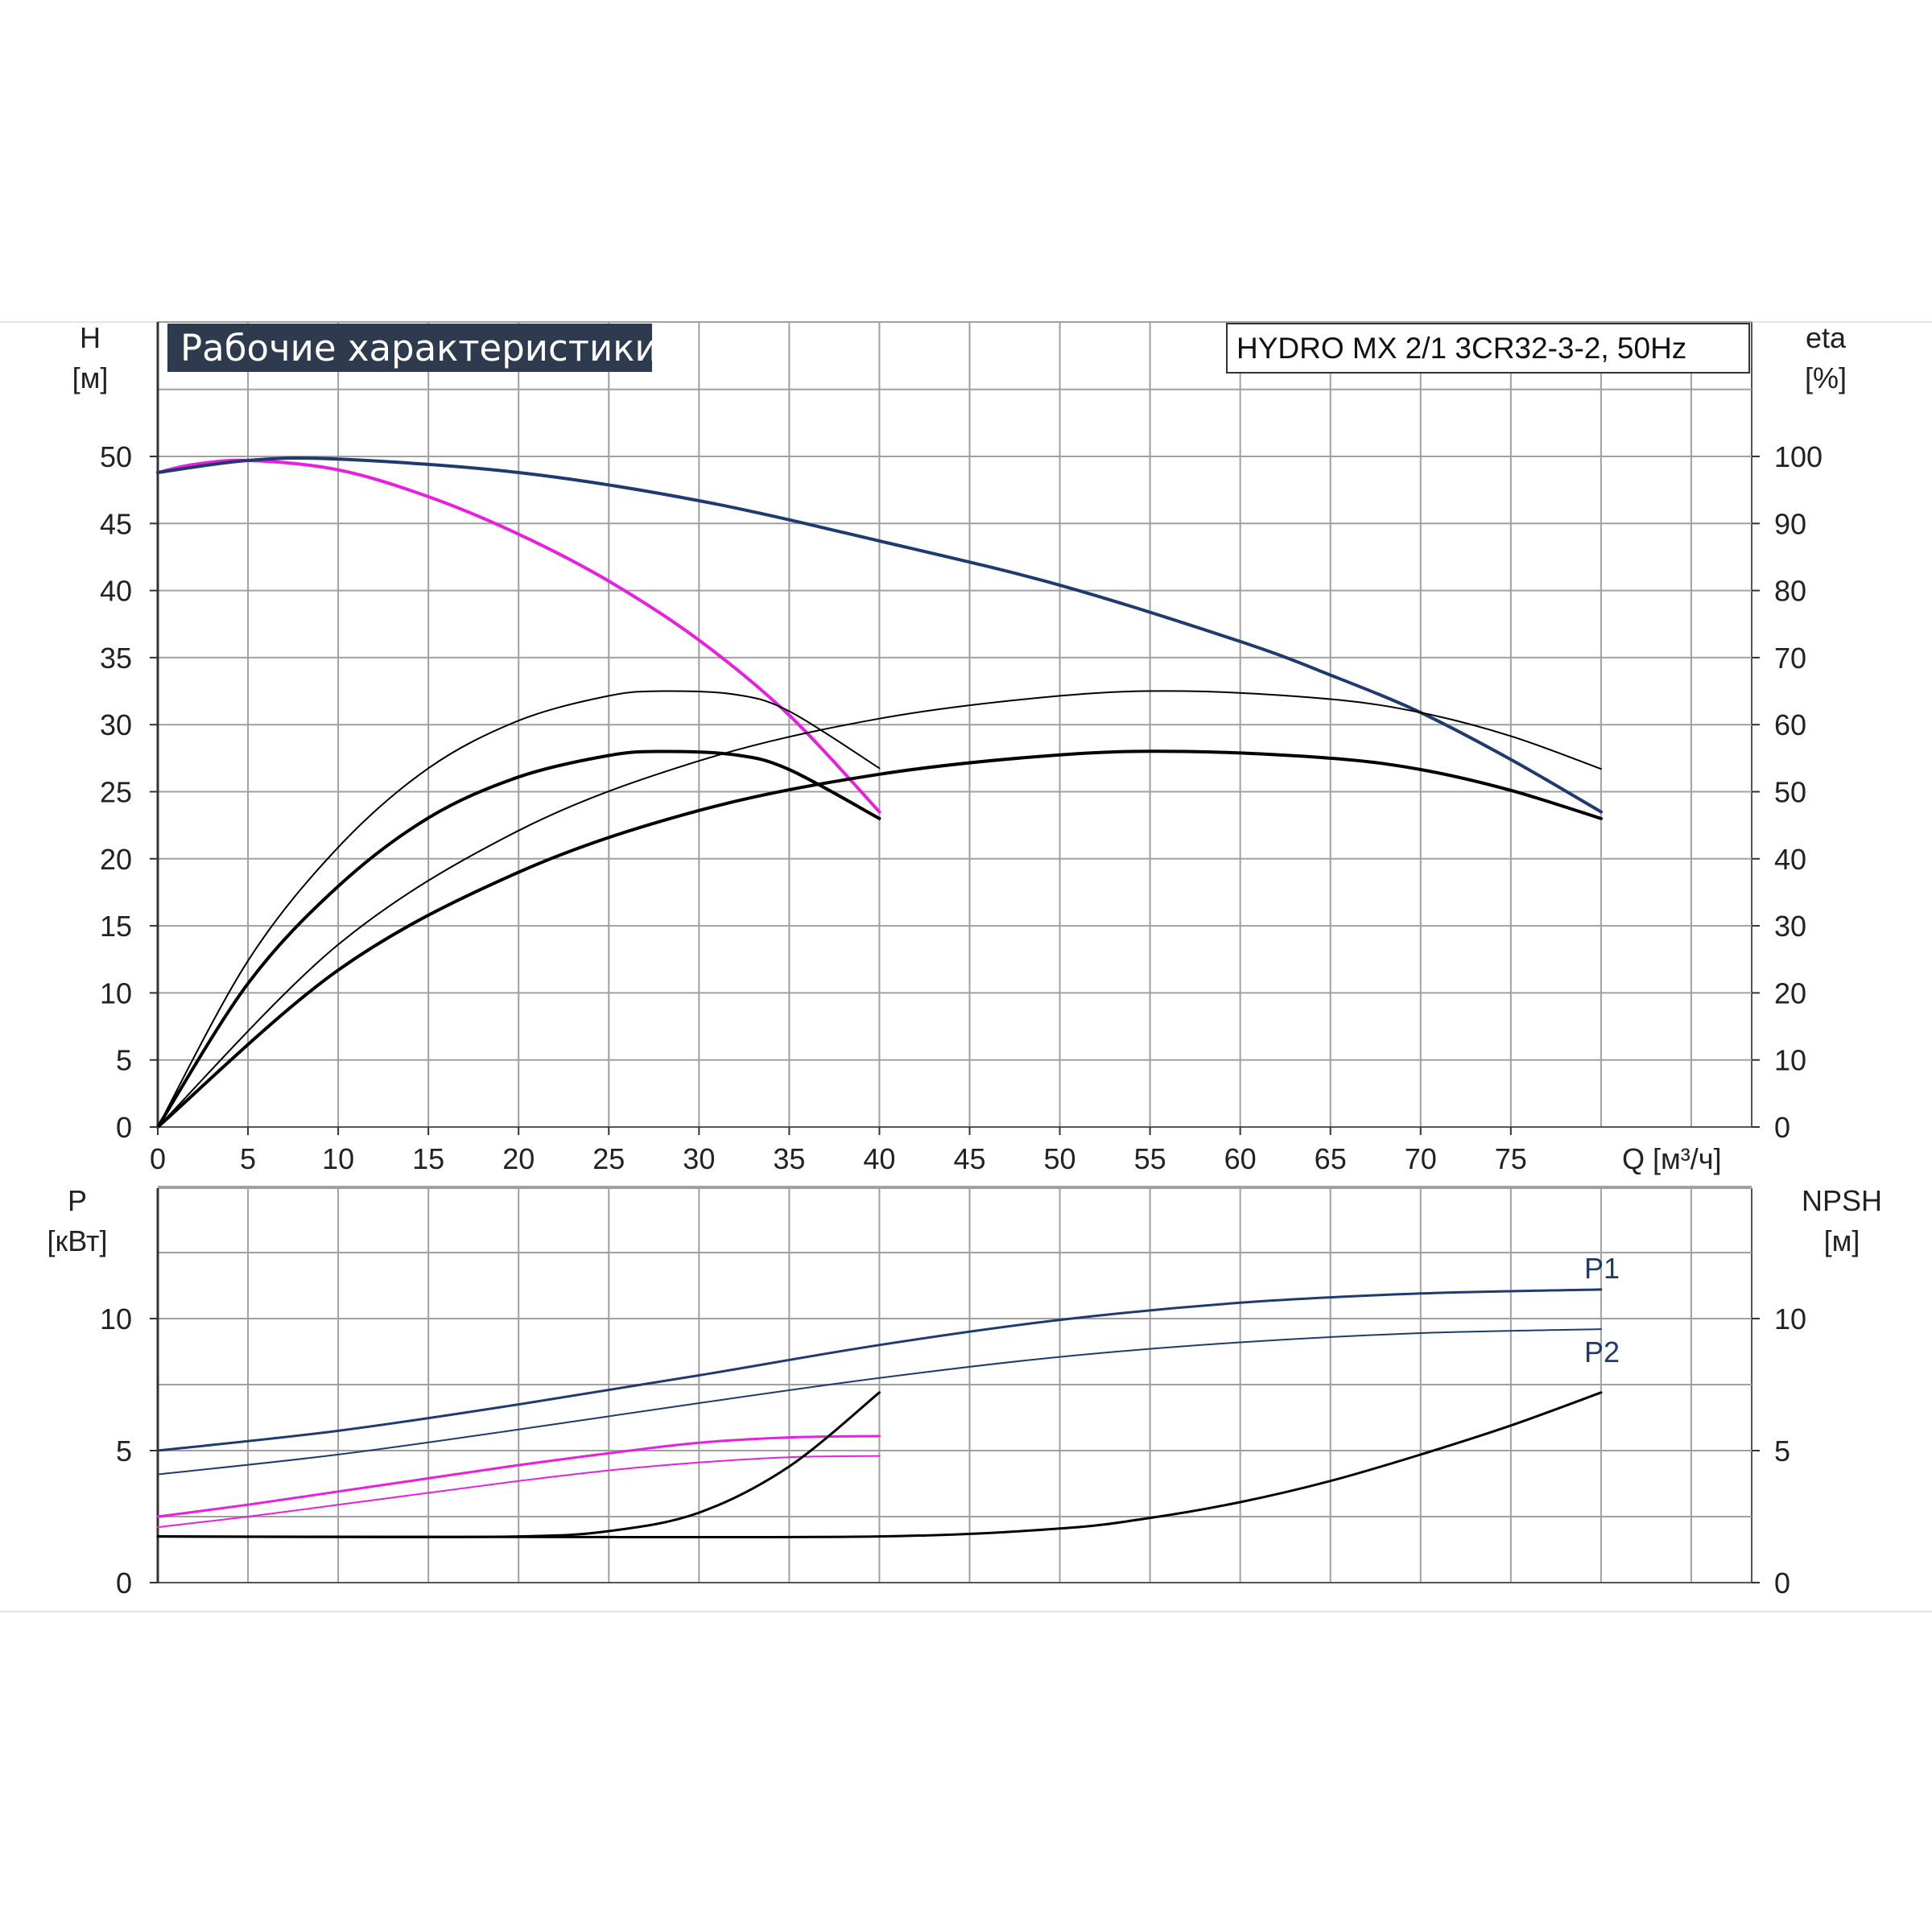 The height and width of the screenshot is (1932, 1932). I want to click on x-axis-label: Q [м³/ч], so click(1672, 1158).